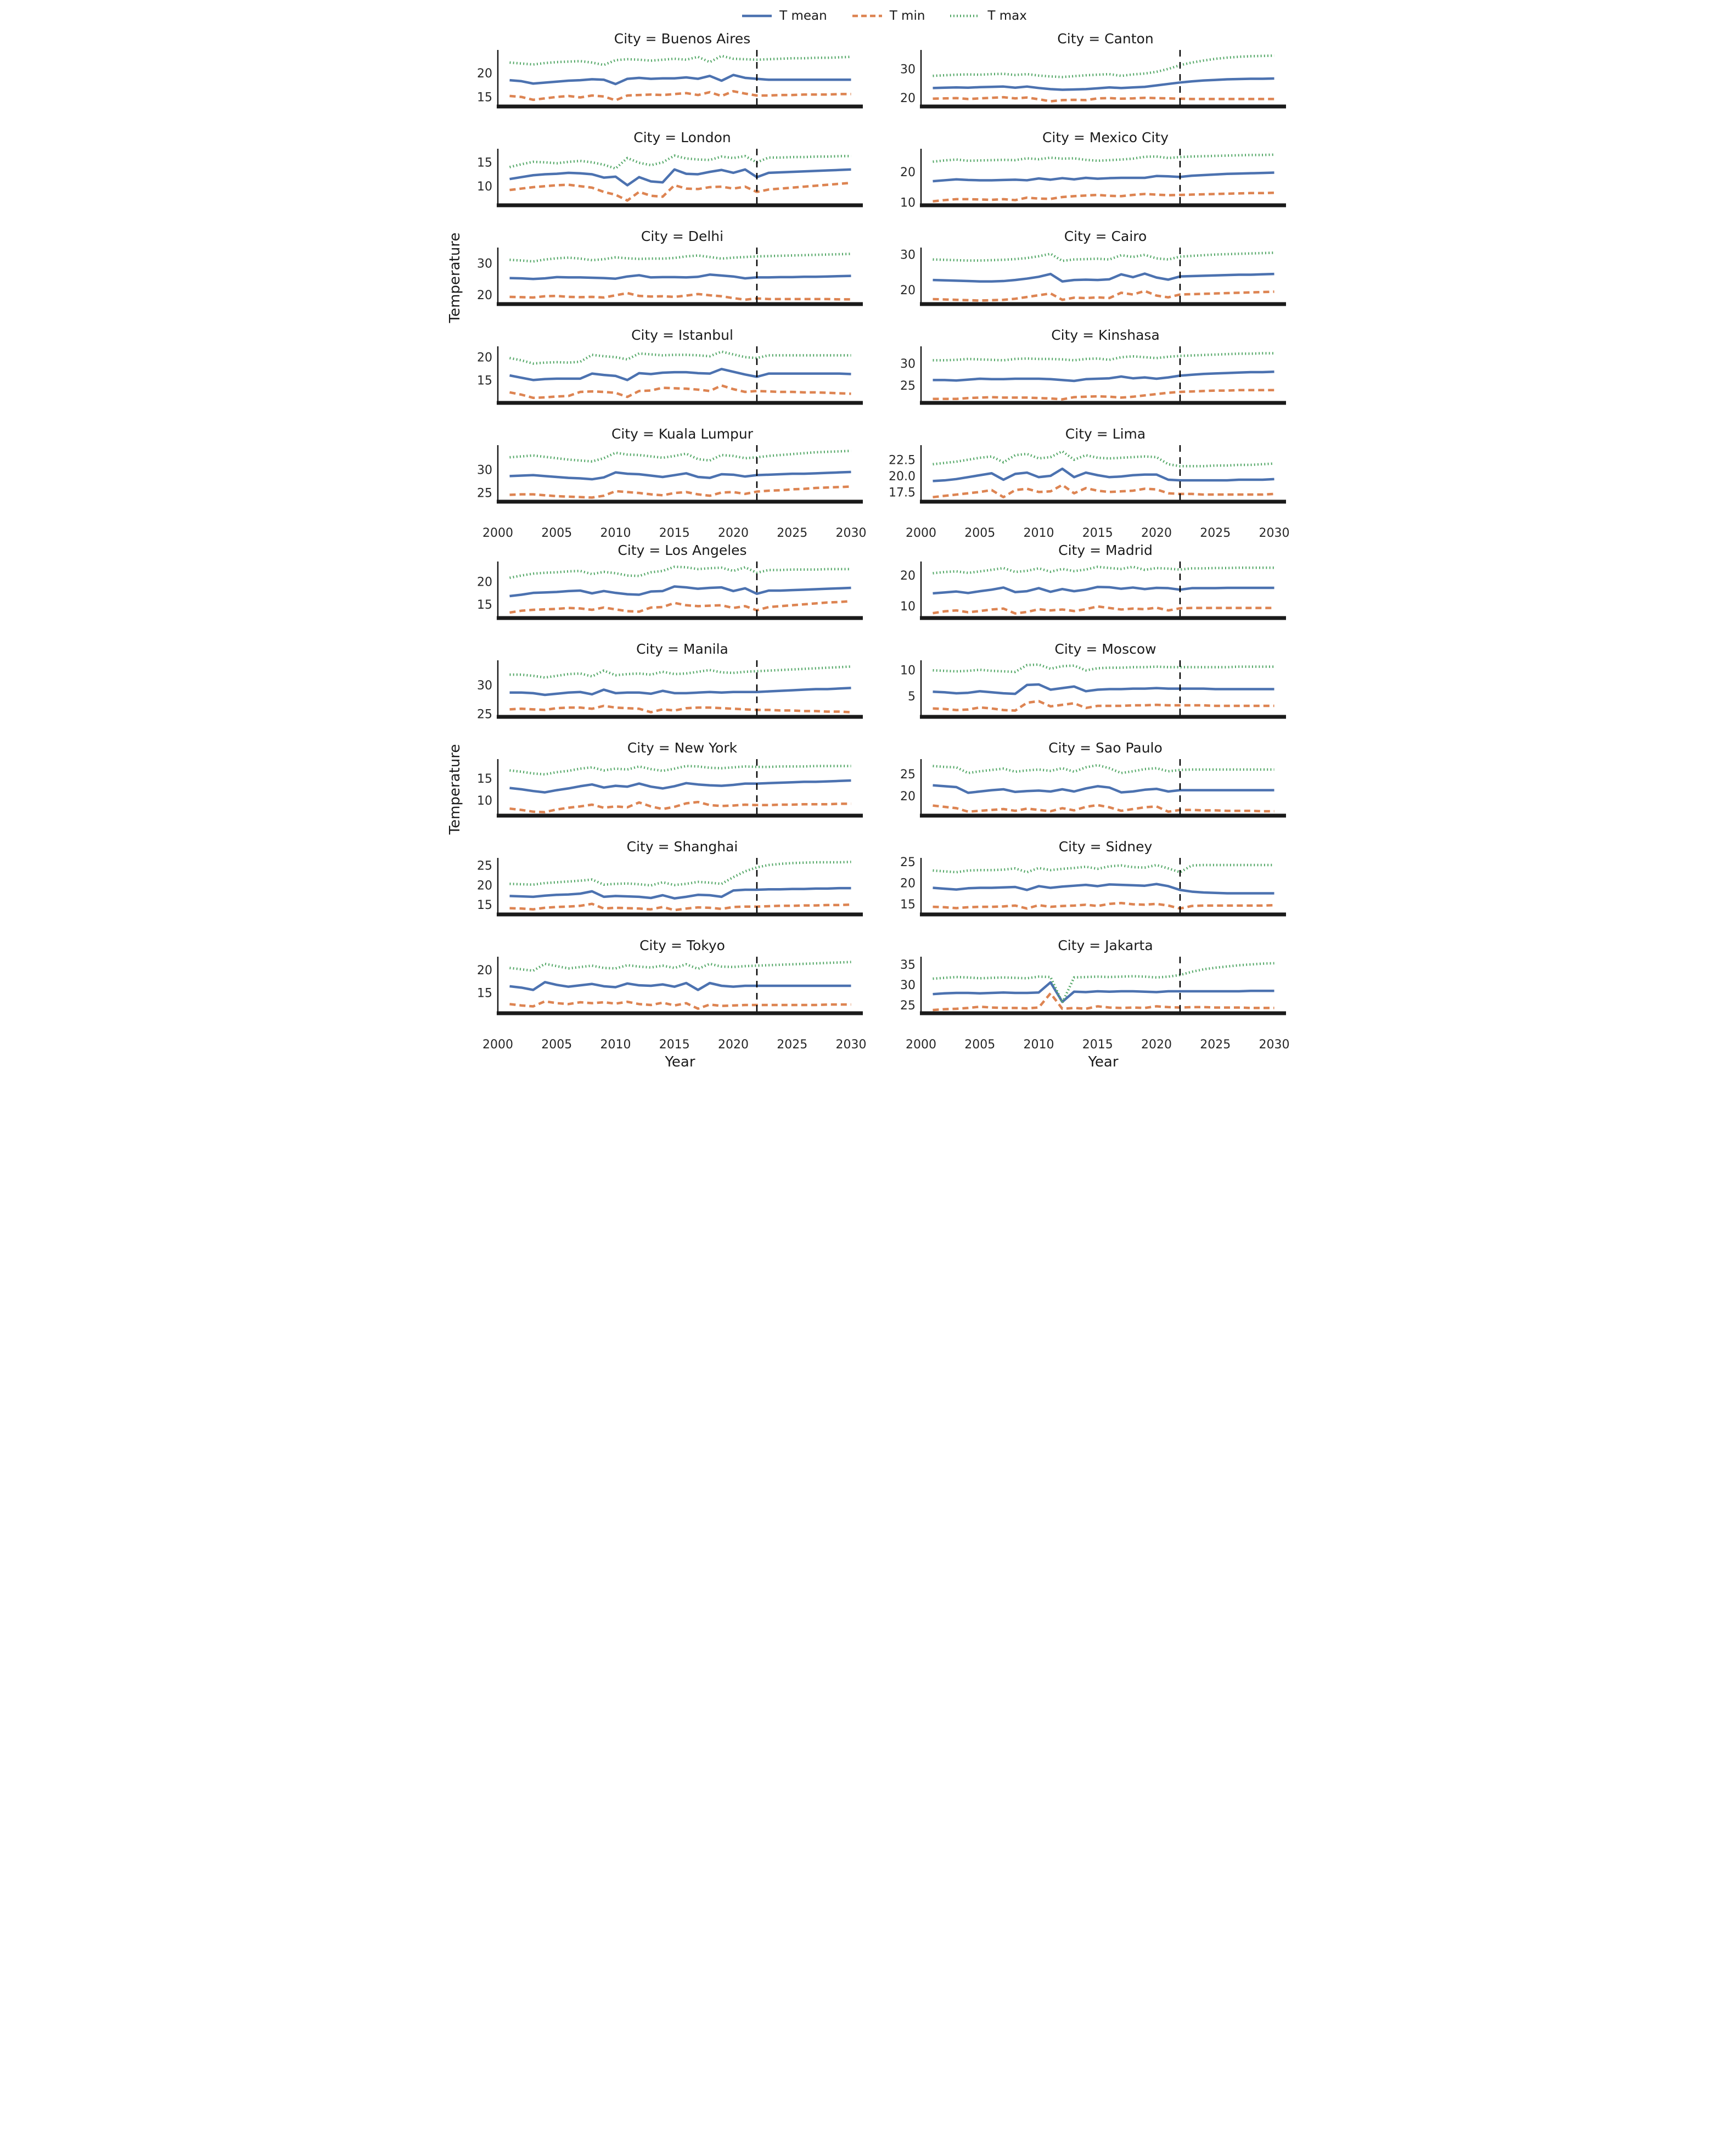 Image resolution: width=1735 pixels, height=2156 pixels. Describe the element at coordinates (1093, 591) in the screenshot. I see `subplot-canvas-madrid: 10 20` at that location.